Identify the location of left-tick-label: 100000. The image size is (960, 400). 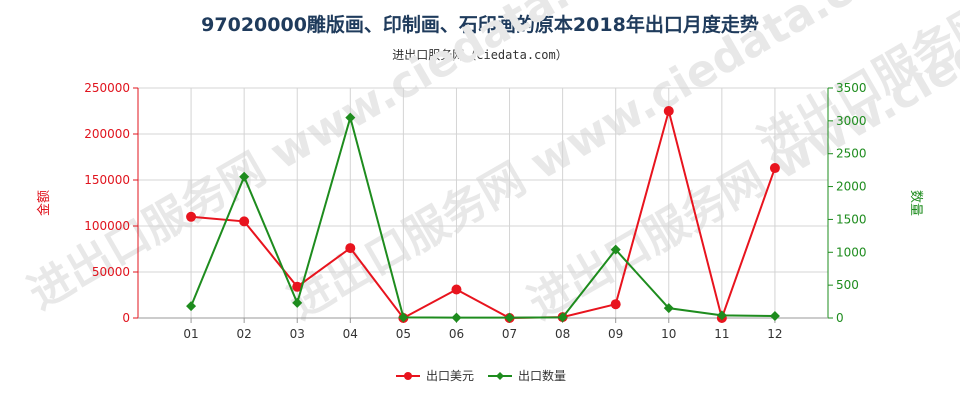
(107, 226).